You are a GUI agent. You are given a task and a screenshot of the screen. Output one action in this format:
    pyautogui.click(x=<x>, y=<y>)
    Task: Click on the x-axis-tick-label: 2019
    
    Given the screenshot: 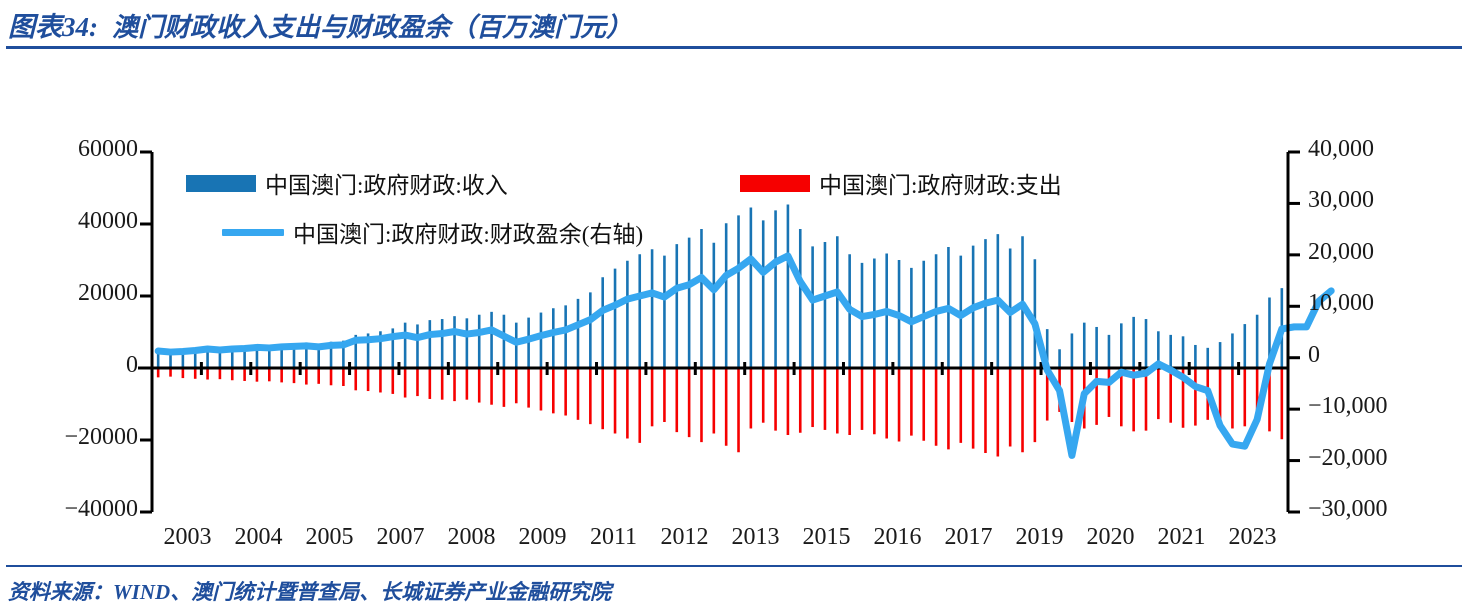 What is the action you would take?
    pyautogui.click(x=1039, y=537)
    